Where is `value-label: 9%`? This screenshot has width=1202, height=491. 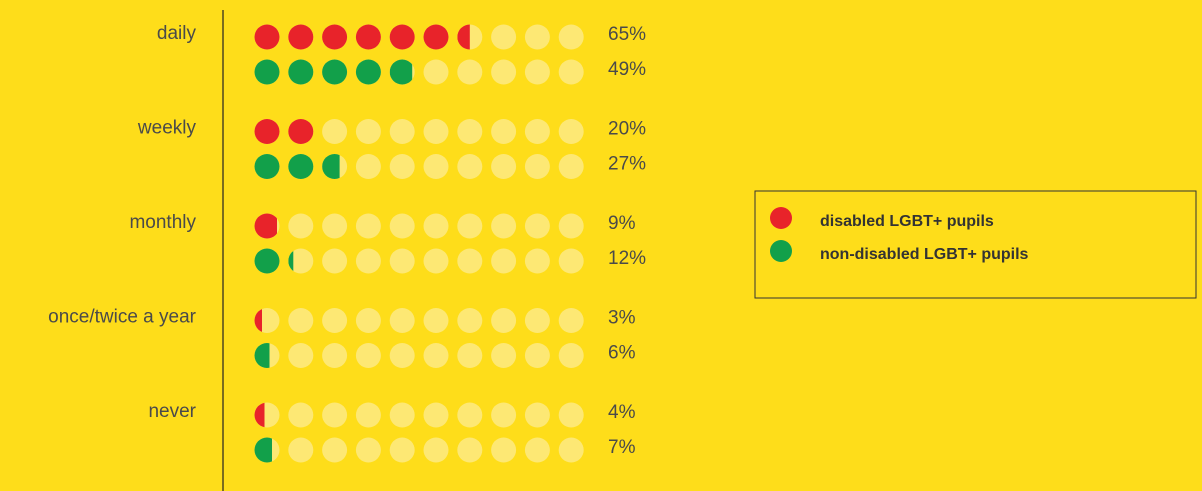 value-label: 9% is located at coordinates (622, 223).